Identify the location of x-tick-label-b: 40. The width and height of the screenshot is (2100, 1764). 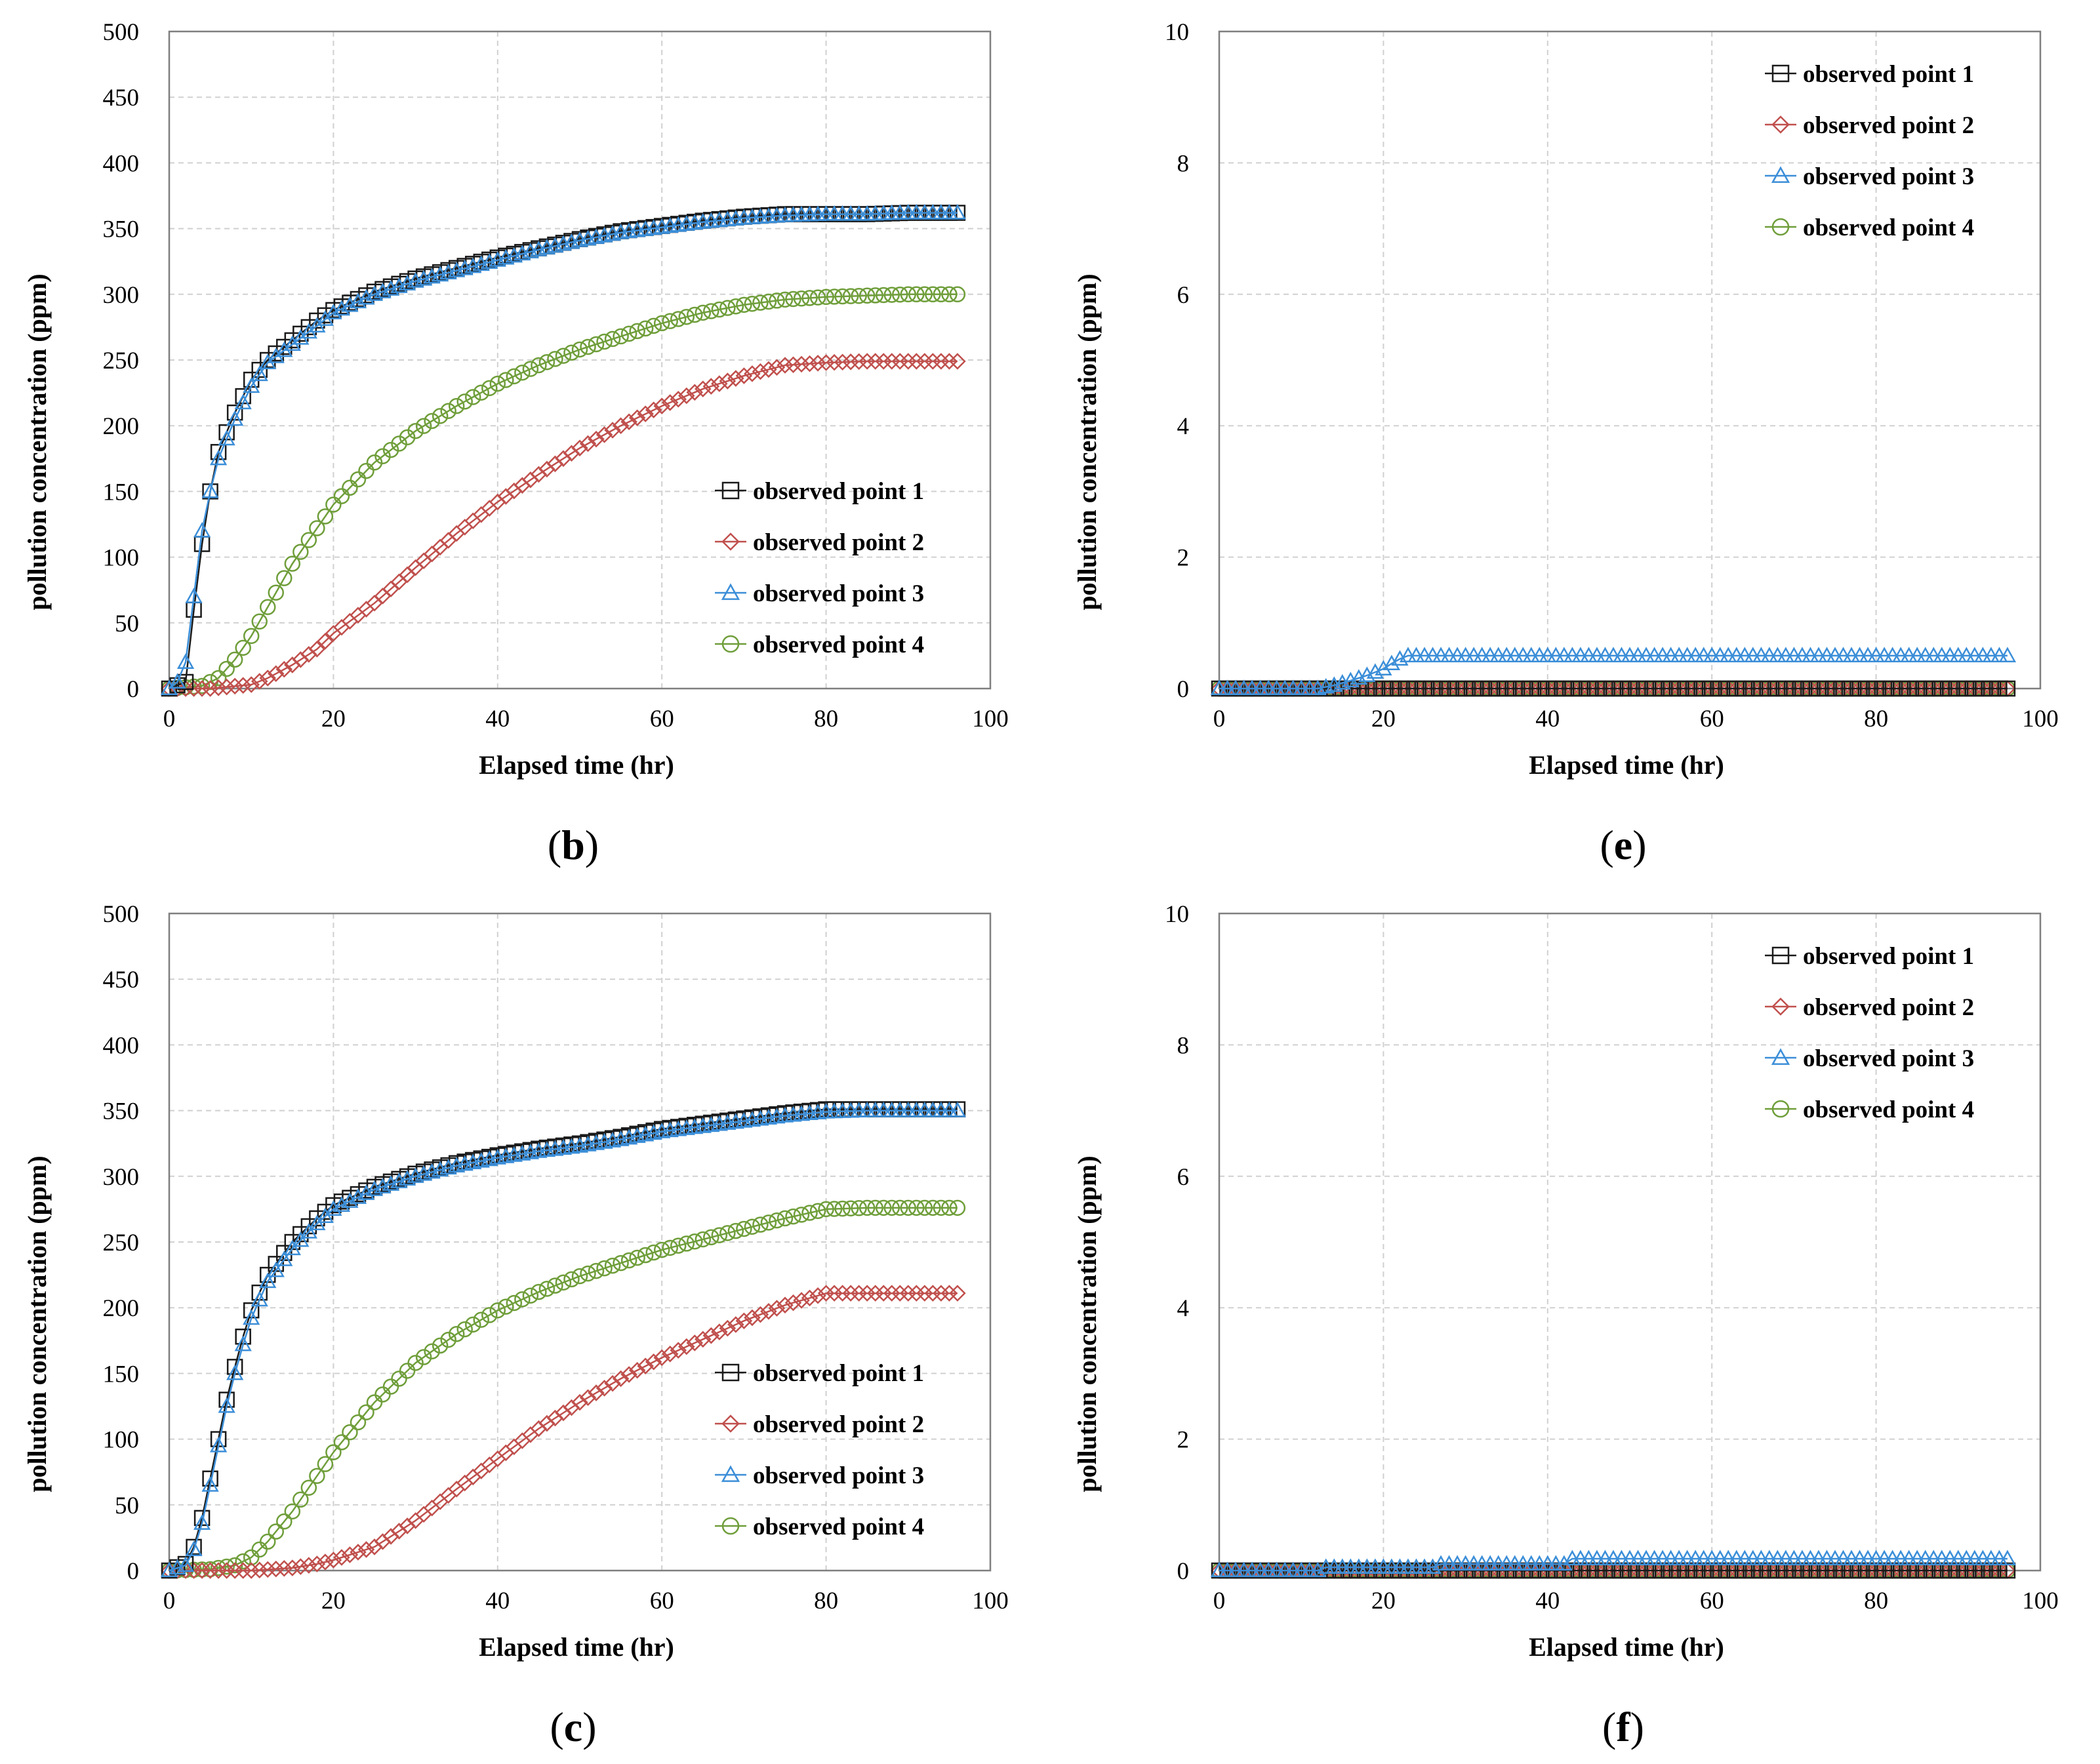
(497, 719).